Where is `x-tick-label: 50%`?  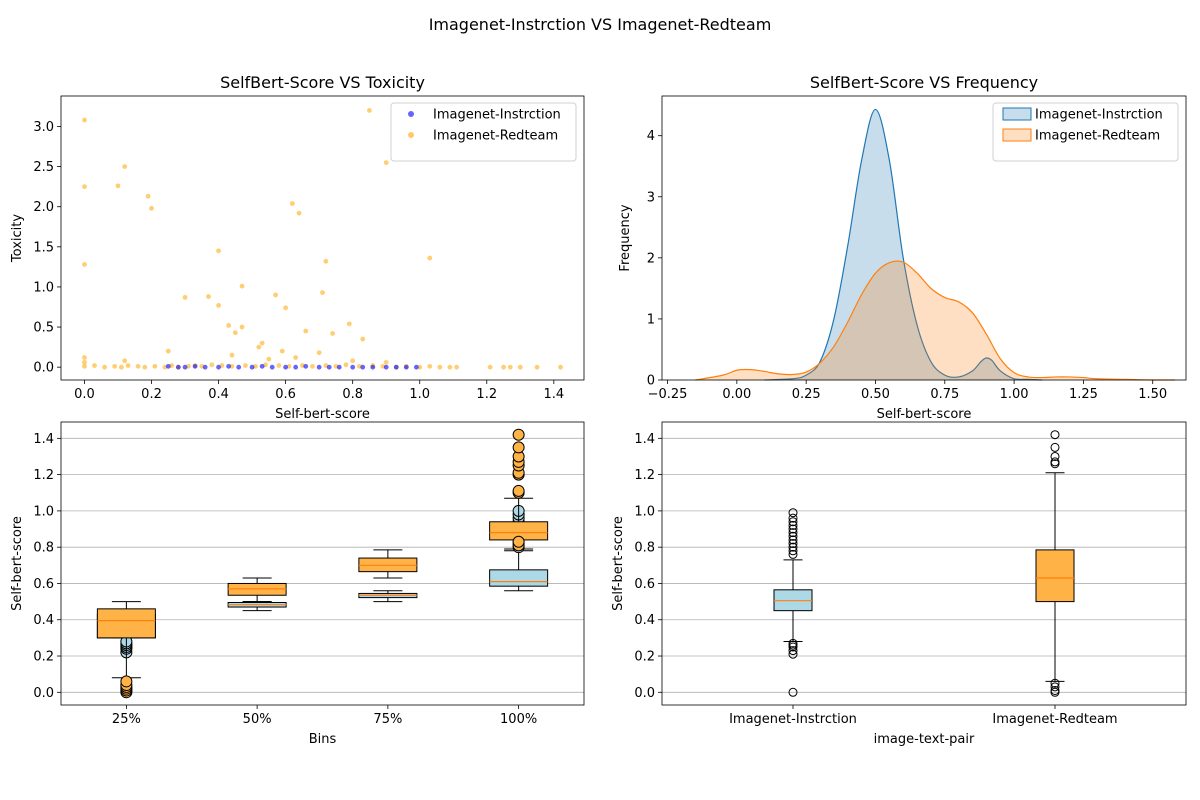 x-tick-label: 50% is located at coordinates (257, 719).